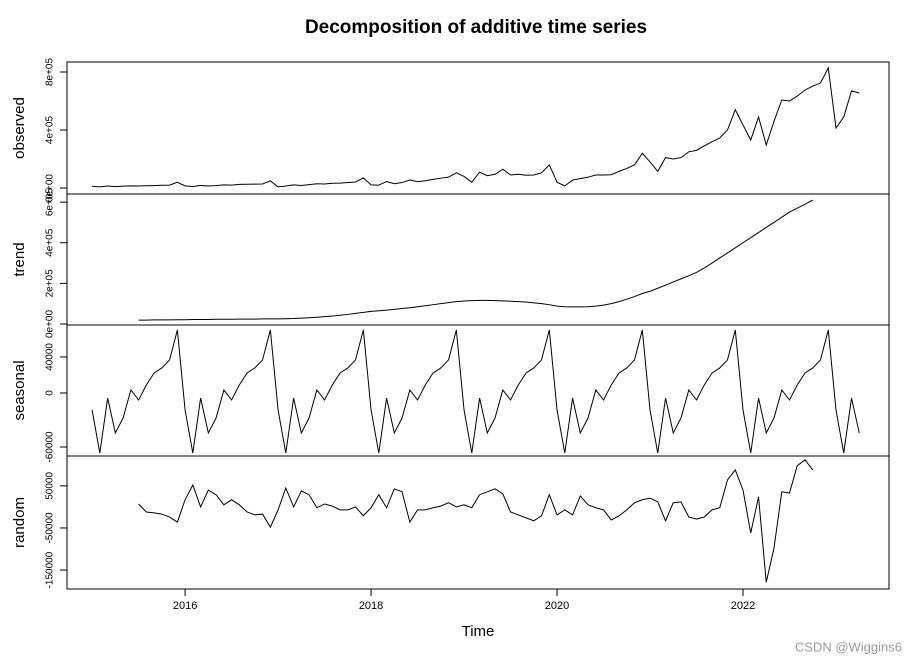 The image size is (916, 664). Describe the element at coordinates (743, 606) in the screenshot. I see `x-tick-label: 2022` at that location.